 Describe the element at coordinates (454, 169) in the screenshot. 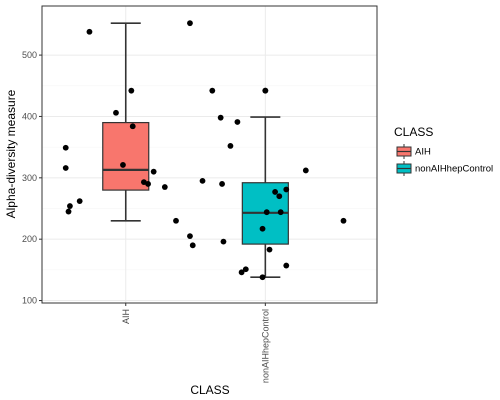

I see `legend-label: nonAIHhepControl` at that location.